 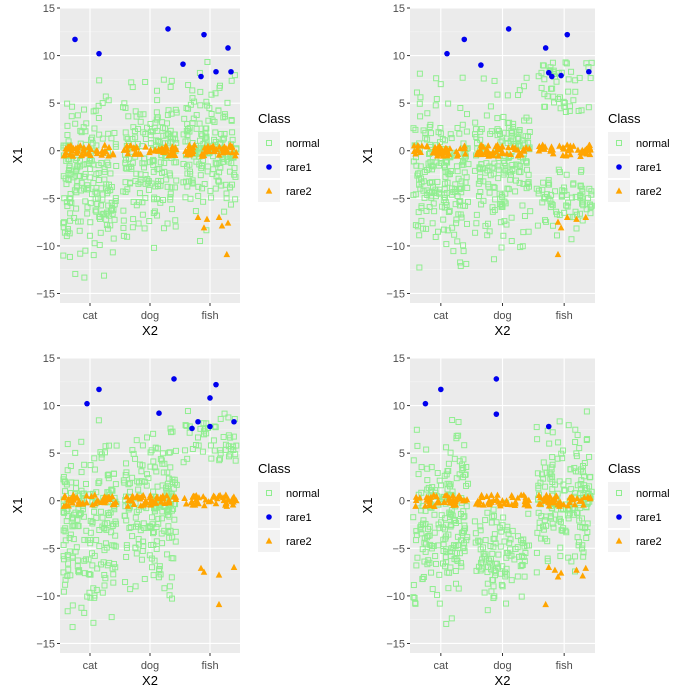 What do you see at coordinates (619, 143) in the screenshot?
I see `legend-symbol-normal` at bounding box center [619, 143].